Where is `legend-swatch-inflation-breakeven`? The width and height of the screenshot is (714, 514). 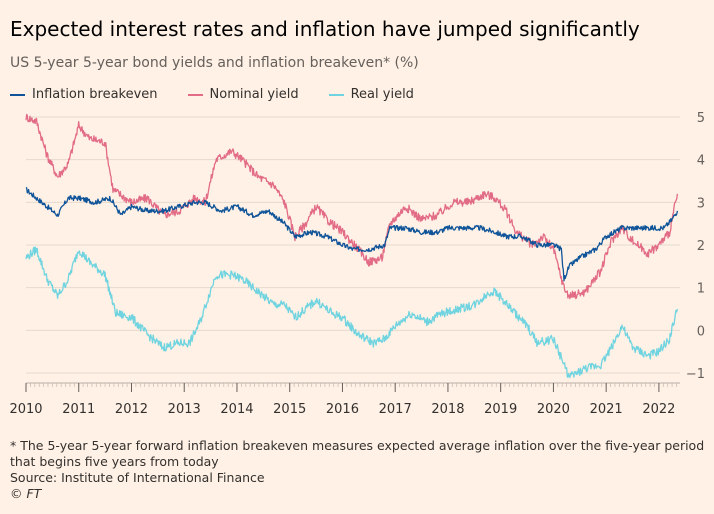
legend-swatch-inflation-breakeven is located at coordinates (17, 94).